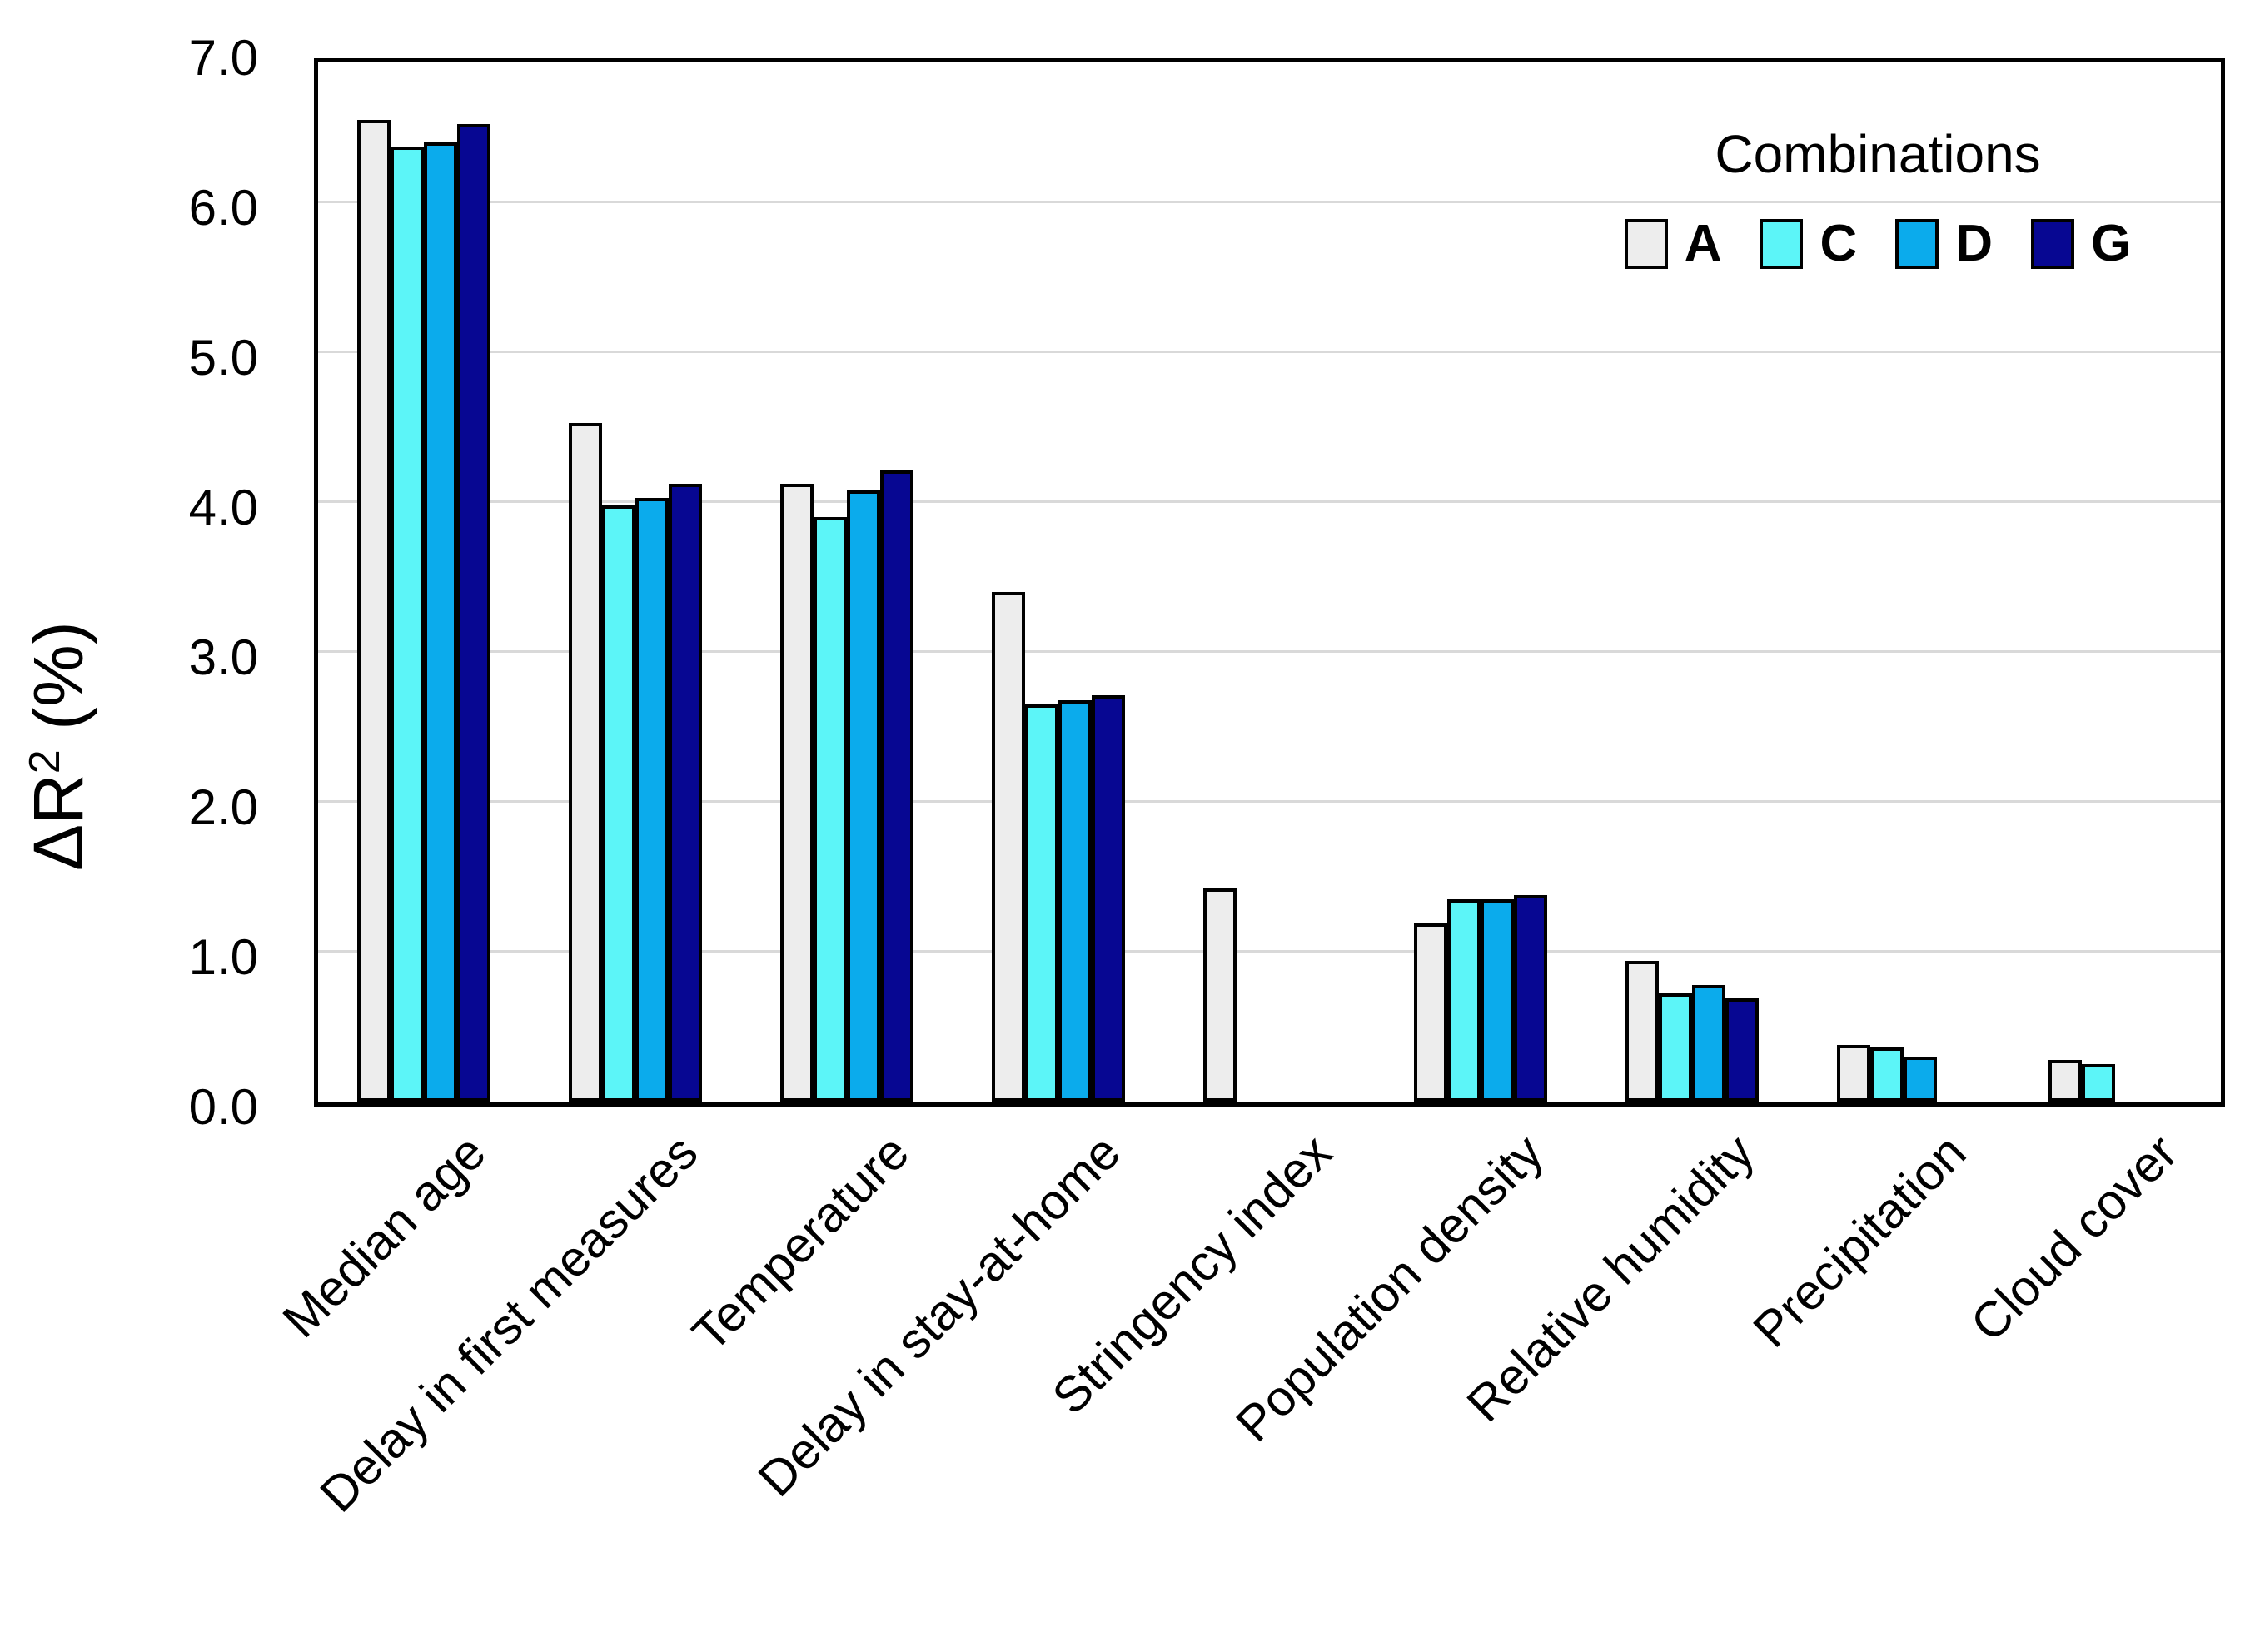 This screenshot has width=2265, height=1652. Describe the element at coordinates (223, 358) in the screenshot. I see `y-axis-tick-5.0: 5.0` at that location.